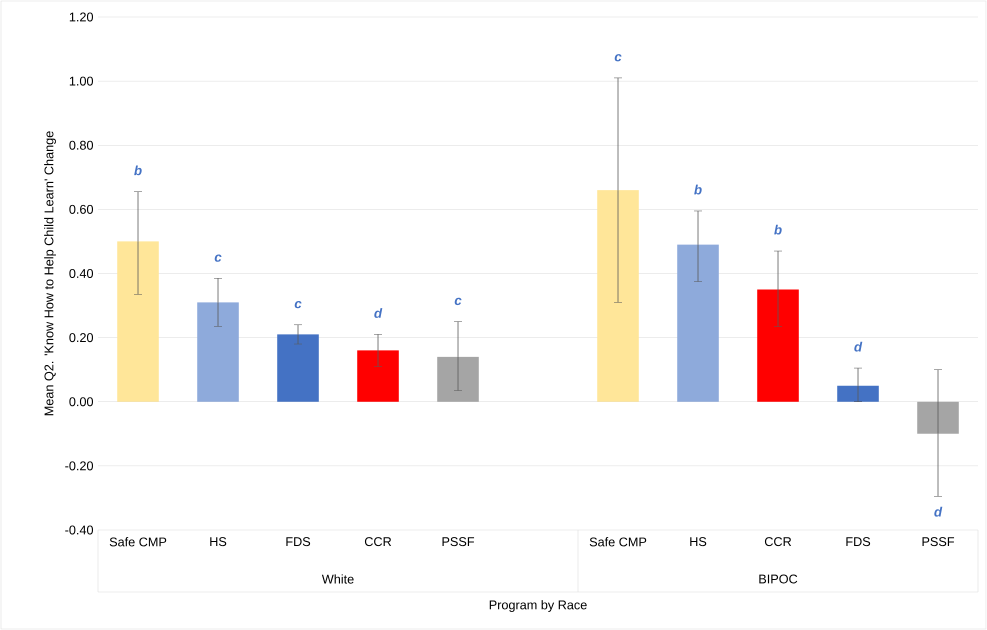 This screenshot has width=987, height=630. I want to click on y-tick-label: 0.20, so click(81, 337).